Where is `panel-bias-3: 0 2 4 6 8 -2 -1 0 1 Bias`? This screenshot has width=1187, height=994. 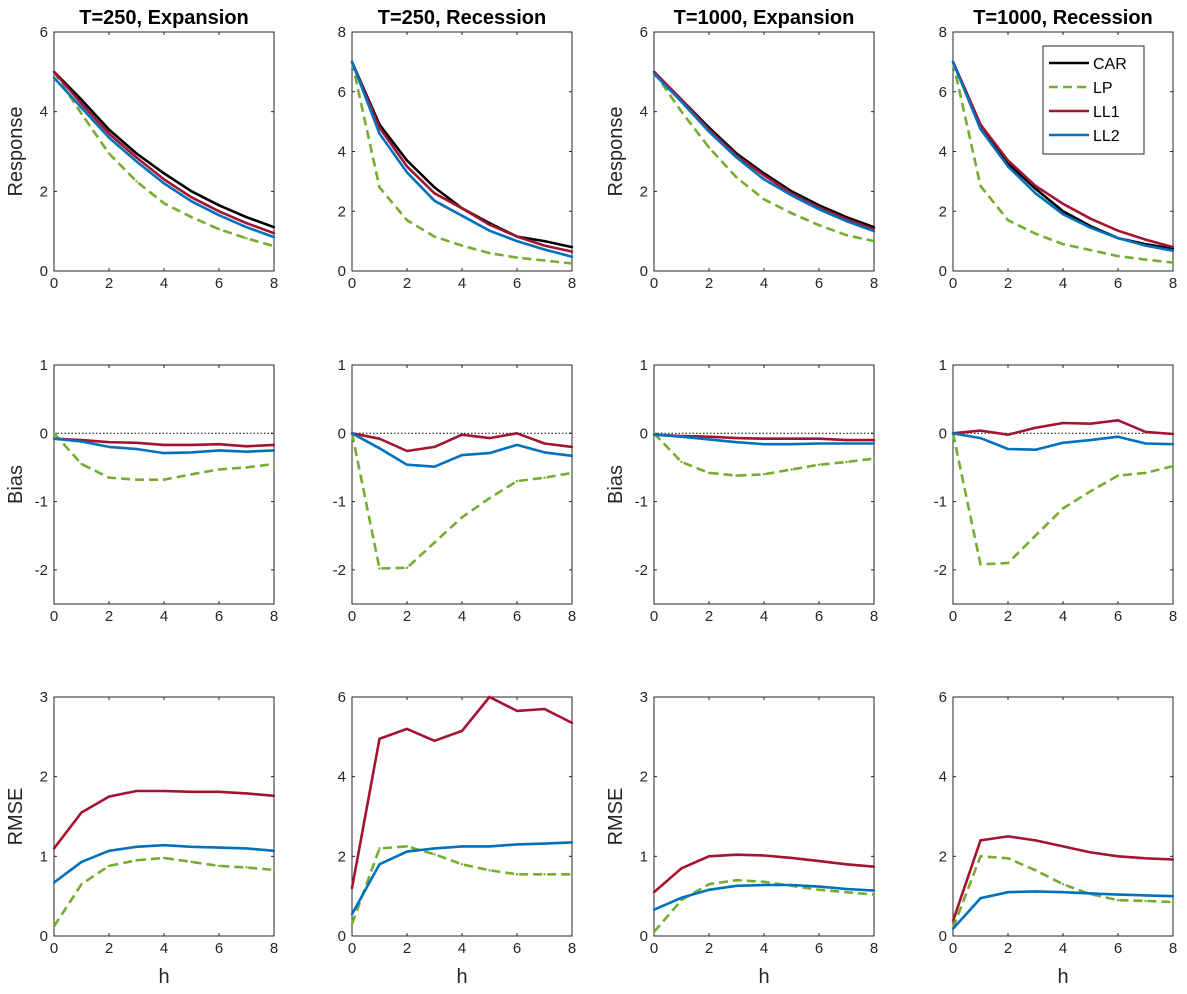 panel-bias-3: 0 2 4 6 8 -2 -1 0 1 Bias is located at coordinates (741, 491).